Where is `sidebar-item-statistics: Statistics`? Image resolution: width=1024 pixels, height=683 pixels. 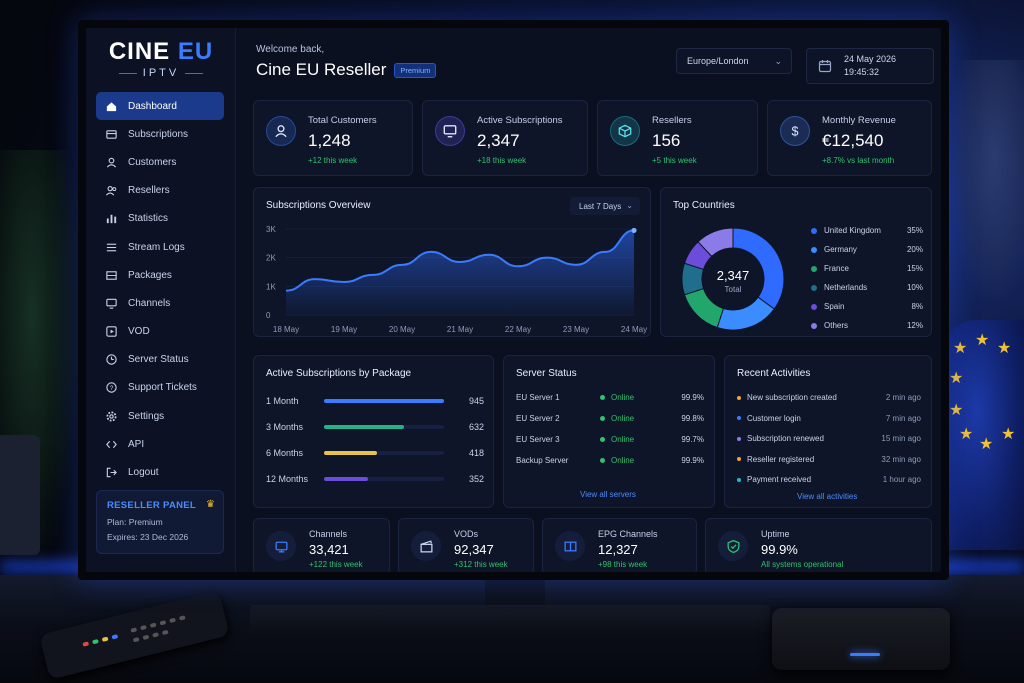
sidebar-item-statistics: Statistics is located at coordinates (160, 219).